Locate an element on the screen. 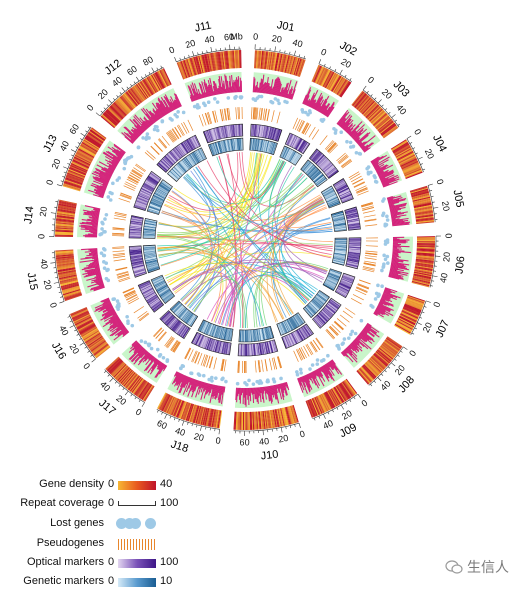  chromosome-j17 is located at coordinates (152, 351).